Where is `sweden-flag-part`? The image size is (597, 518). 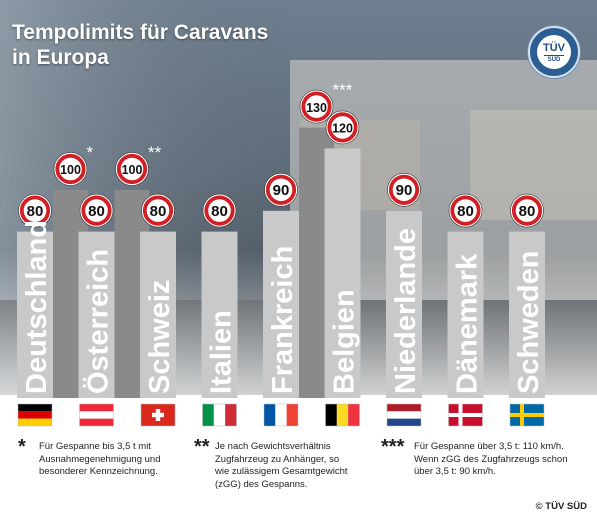
sweden-flag-part is located at coordinates (527, 415).